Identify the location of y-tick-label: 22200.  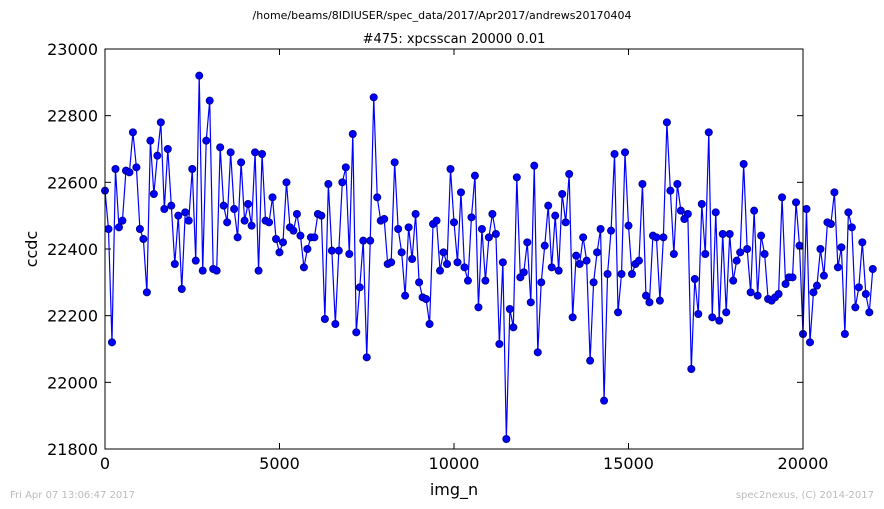
(72, 316).